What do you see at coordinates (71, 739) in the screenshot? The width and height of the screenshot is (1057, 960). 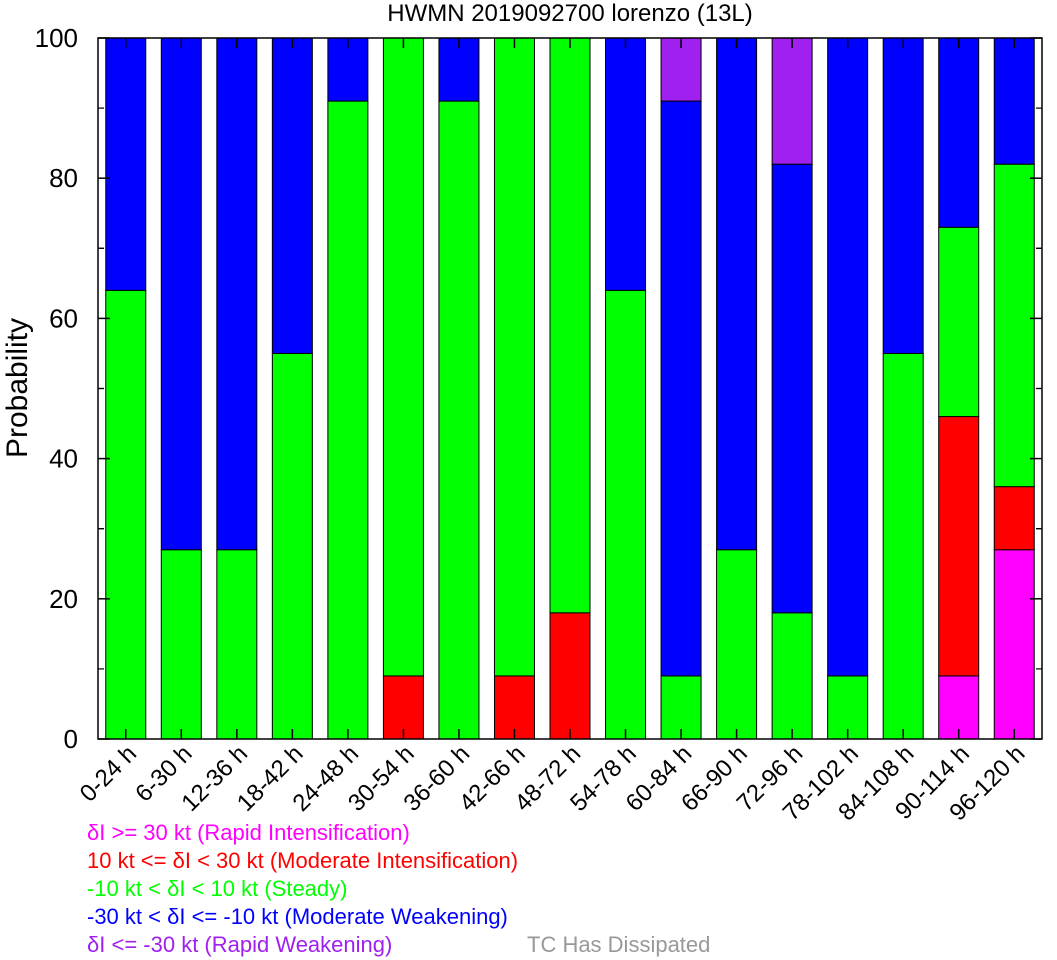 I see `y-tick-label: 0` at bounding box center [71, 739].